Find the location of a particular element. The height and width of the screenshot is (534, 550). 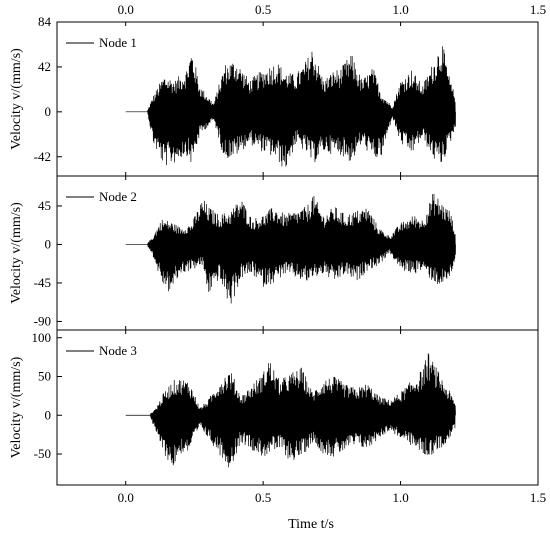

top-x-axis: 0.0 0.5 1.0 1.5 is located at coordinates (332, 9).